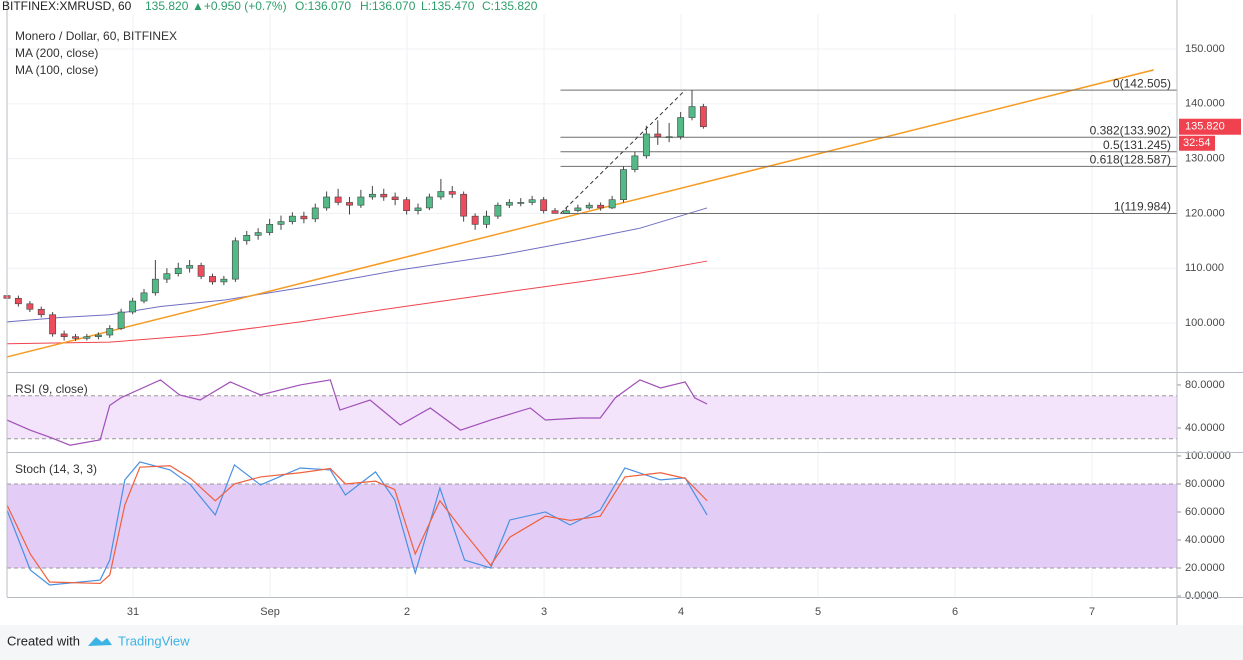 This screenshot has height=660, width=1243. I want to click on footer-brand: TradingView, so click(154, 640).